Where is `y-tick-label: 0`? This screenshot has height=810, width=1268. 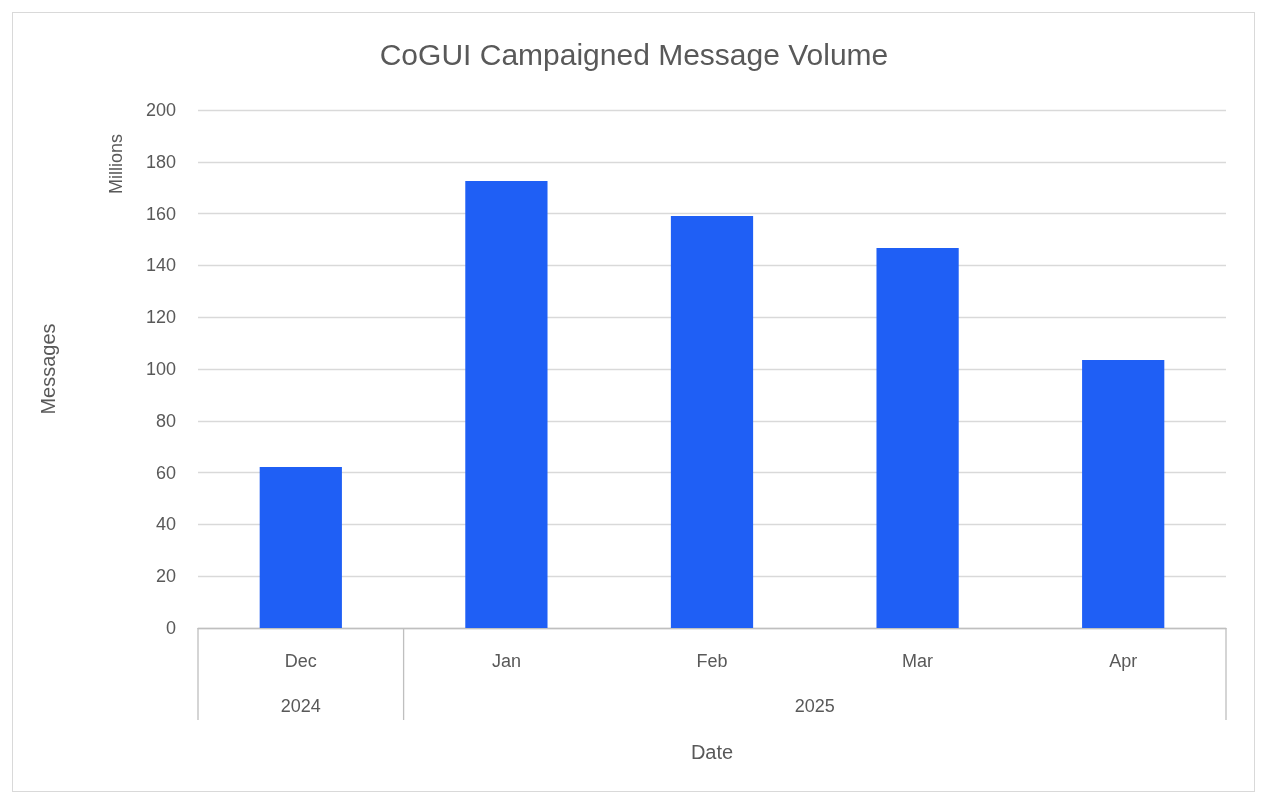
y-tick-label: 0 is located at coordinates (170, 628).